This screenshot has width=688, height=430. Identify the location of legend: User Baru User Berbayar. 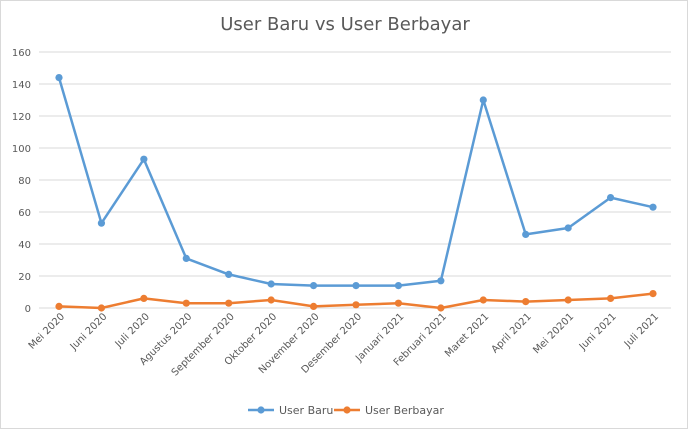
(346, 410).